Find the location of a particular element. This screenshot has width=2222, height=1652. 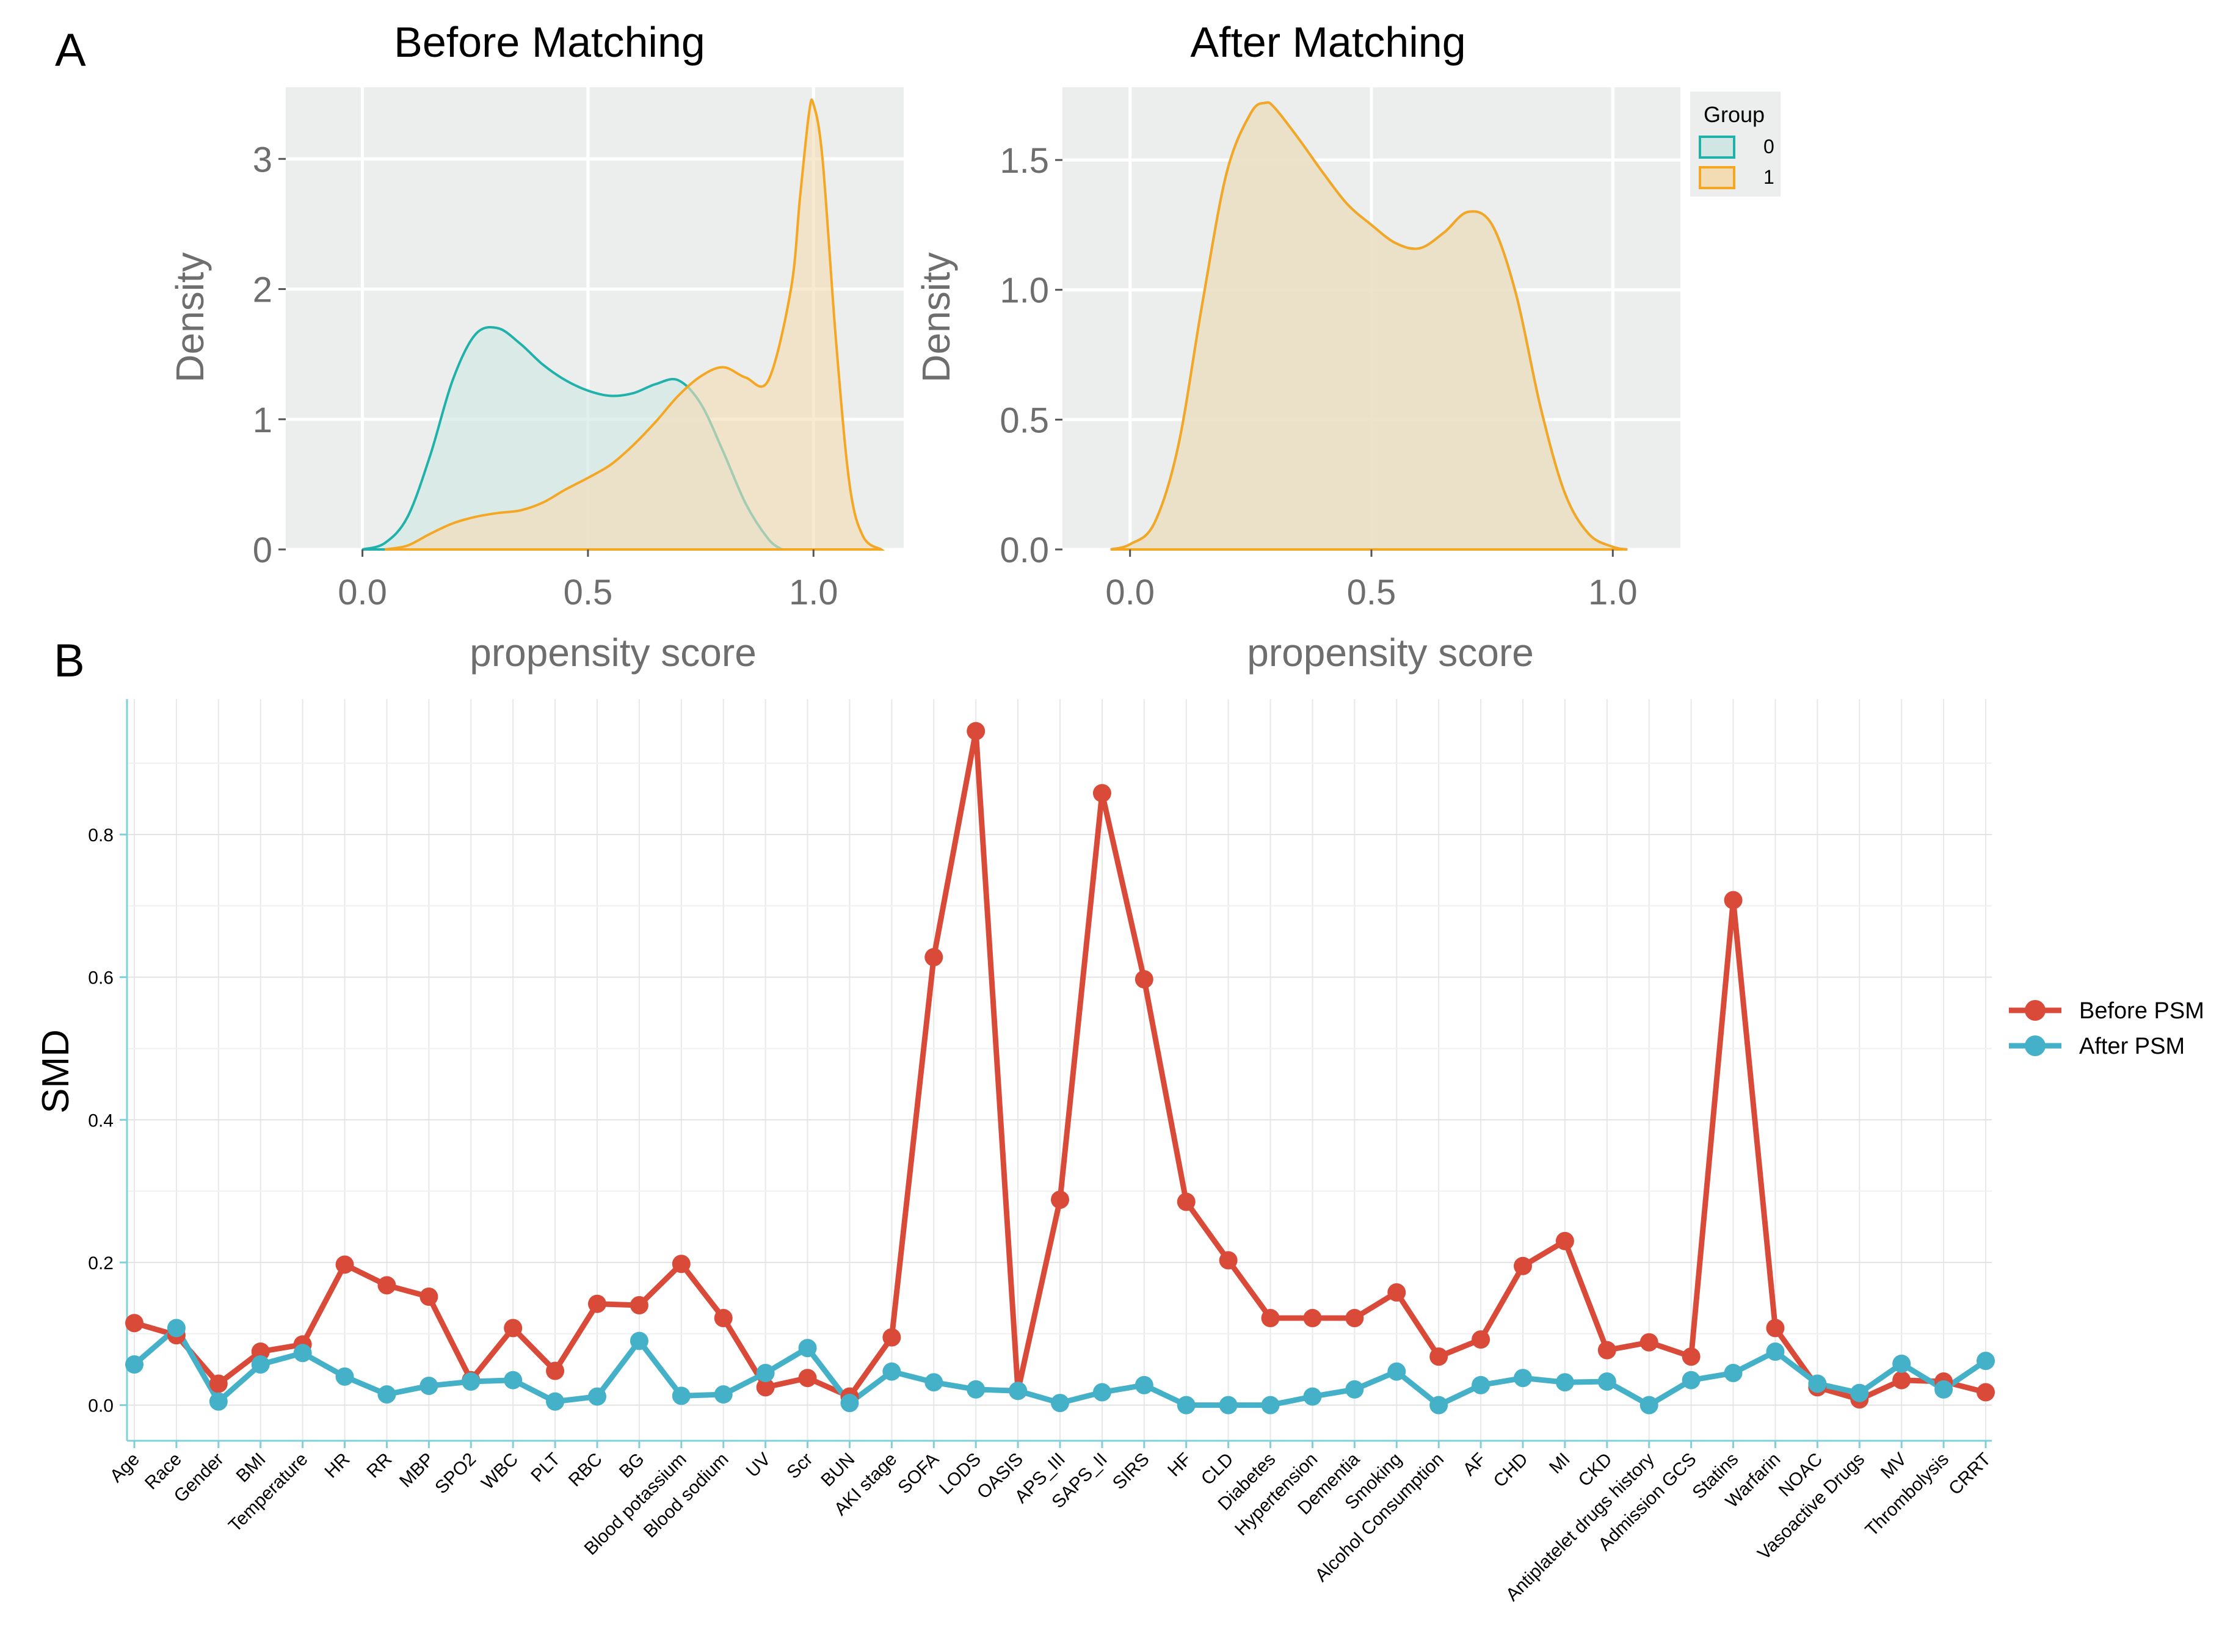

legend-key-after-psm-dot is located at coordinates (2035, 1045).